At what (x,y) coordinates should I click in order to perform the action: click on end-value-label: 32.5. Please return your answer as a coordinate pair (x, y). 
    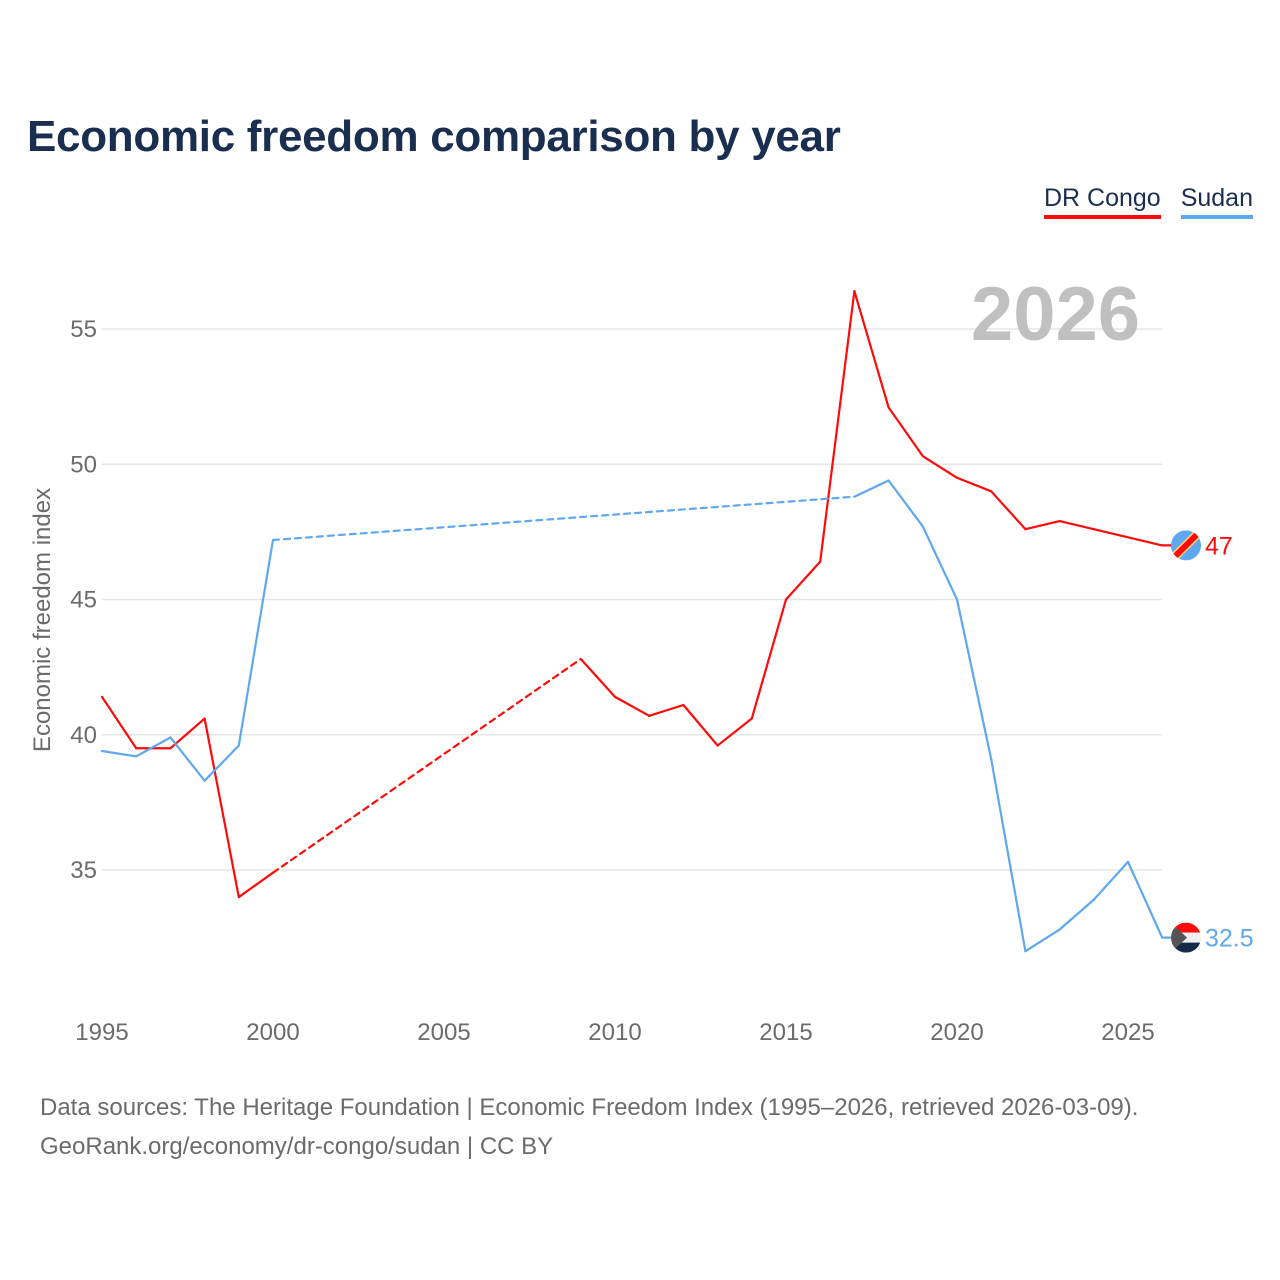
    Looking at the image, I should click on (1229, 939).